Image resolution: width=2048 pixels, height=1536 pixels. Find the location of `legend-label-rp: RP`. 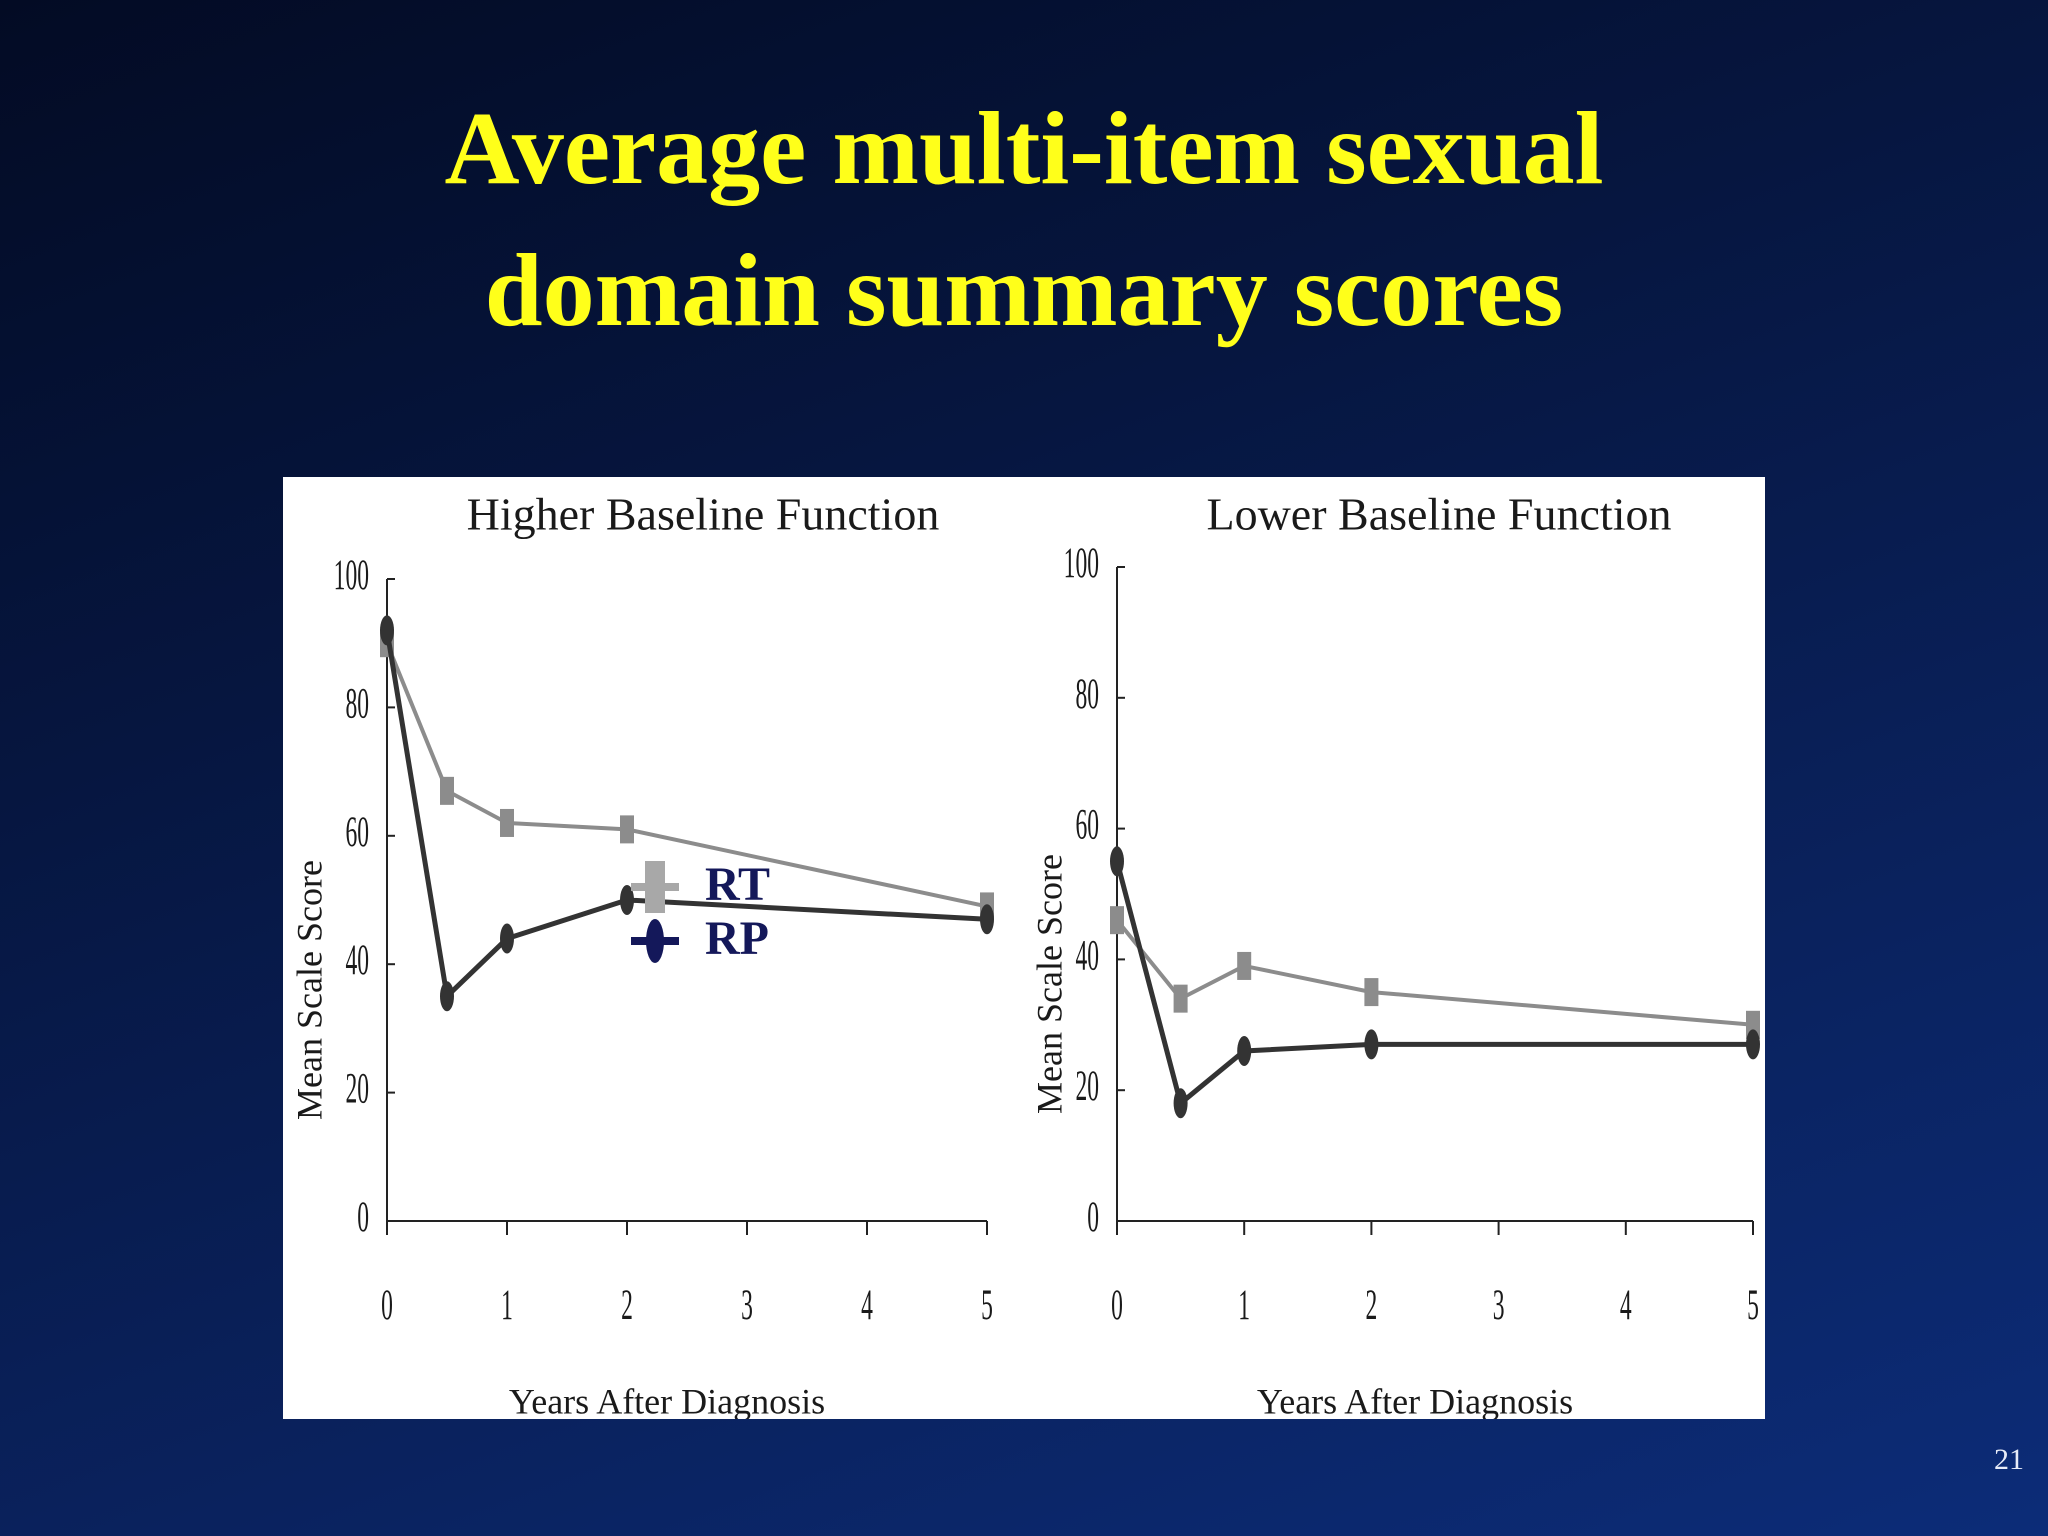

legend-label-rp: RP is located at coordinates (737, 938).